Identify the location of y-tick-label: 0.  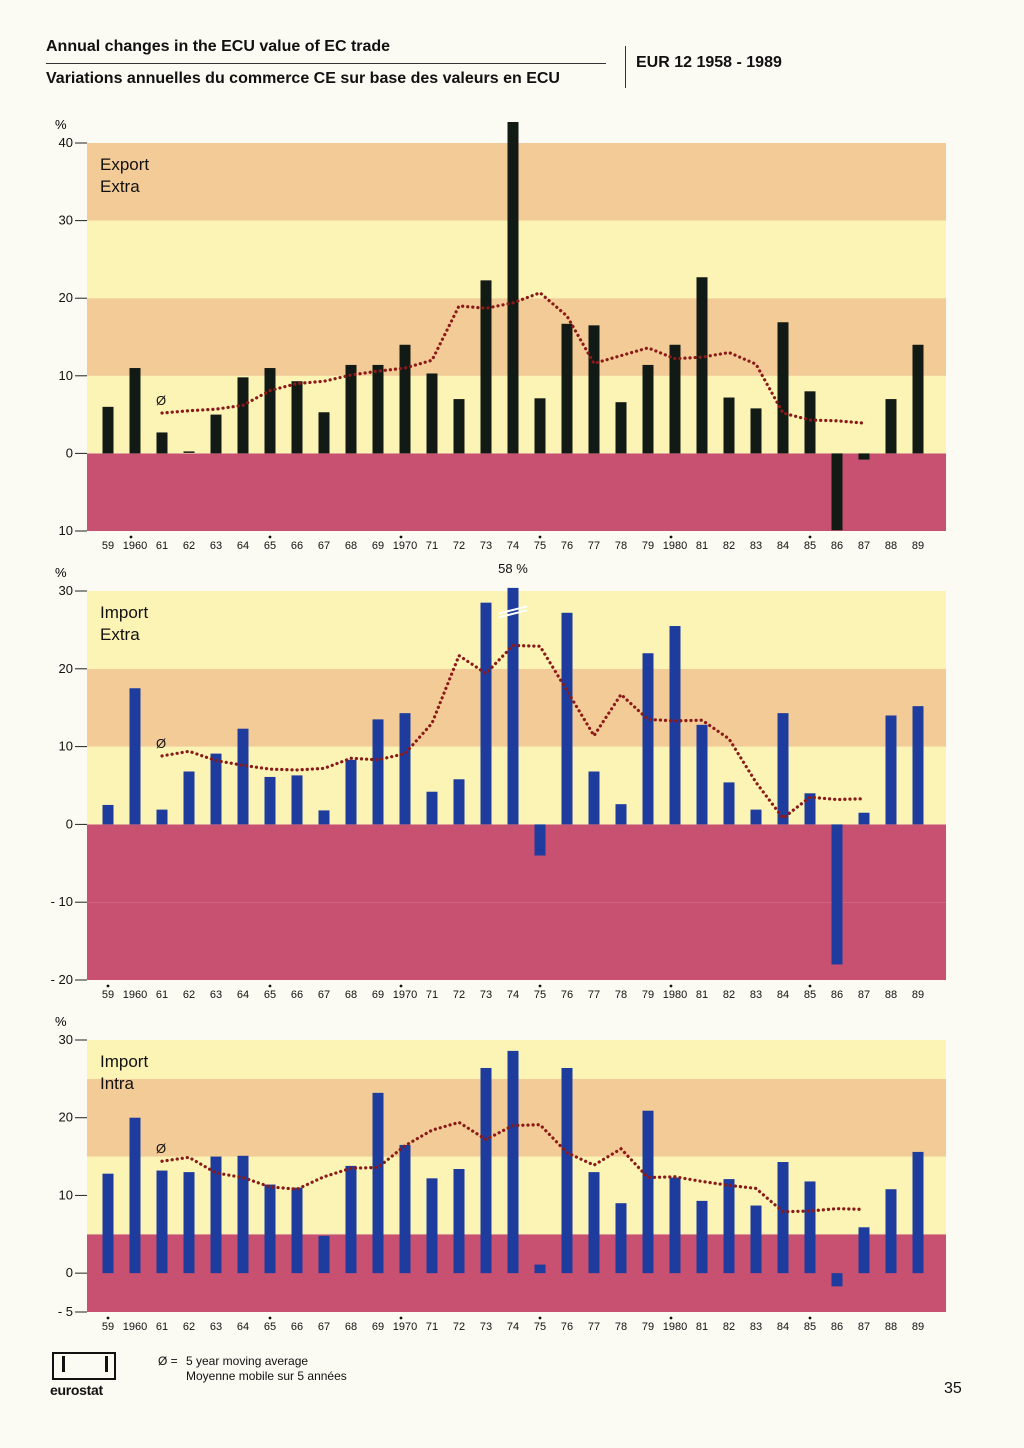
(69, 823).